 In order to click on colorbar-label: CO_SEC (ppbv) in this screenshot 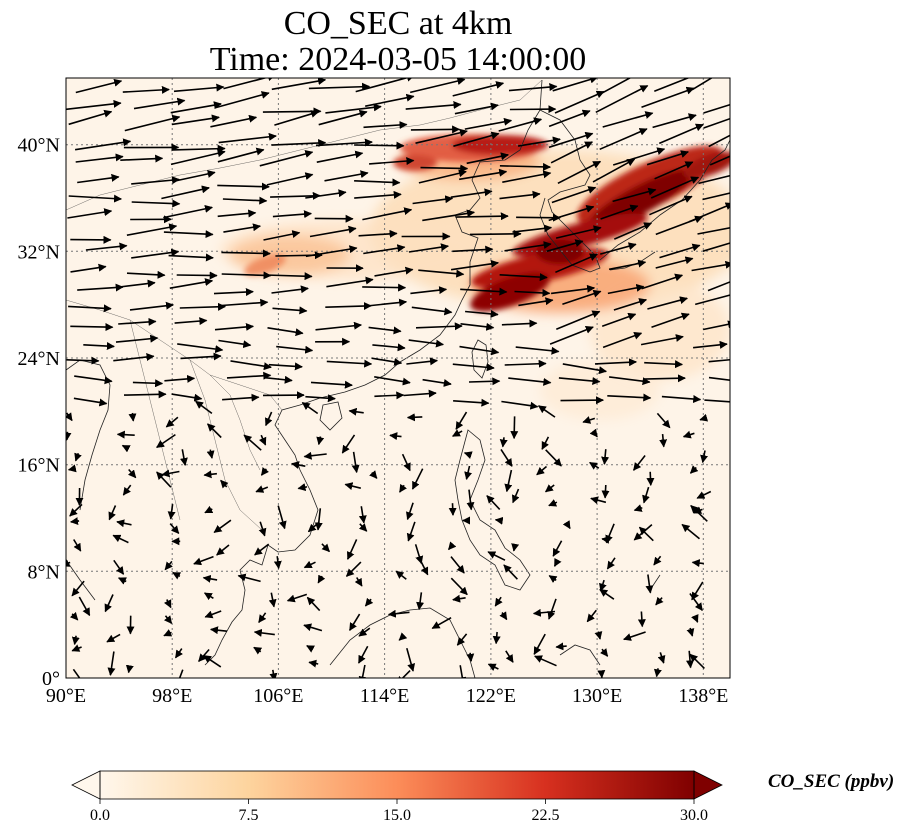, I will do `click(831, 781)`.